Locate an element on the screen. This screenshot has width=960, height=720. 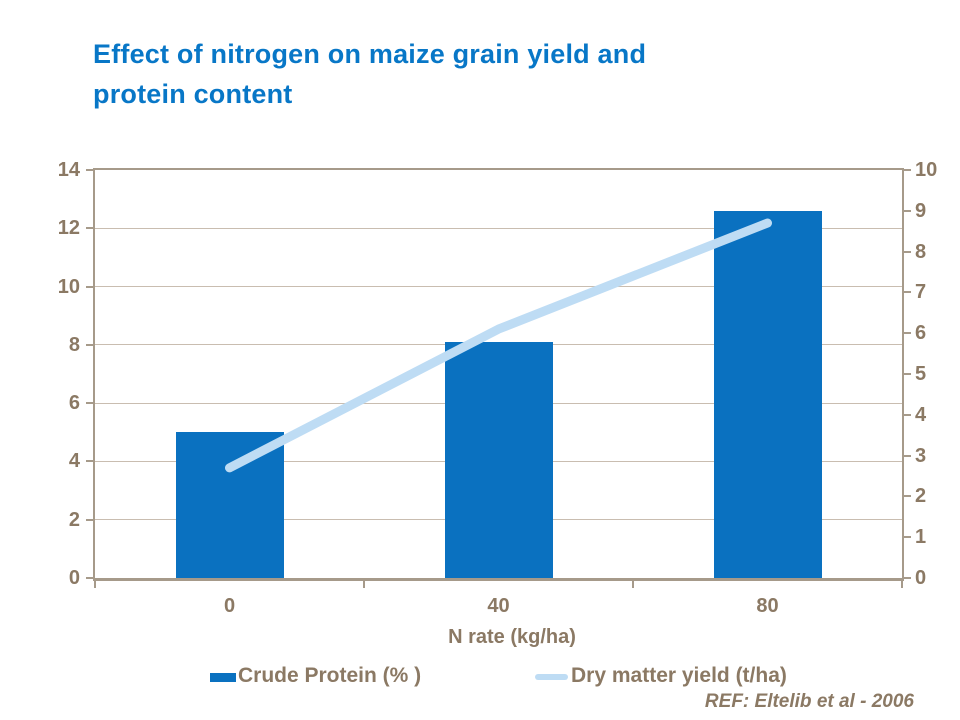
y-axis-right-label: 7 is located at coordinates (921, 292).